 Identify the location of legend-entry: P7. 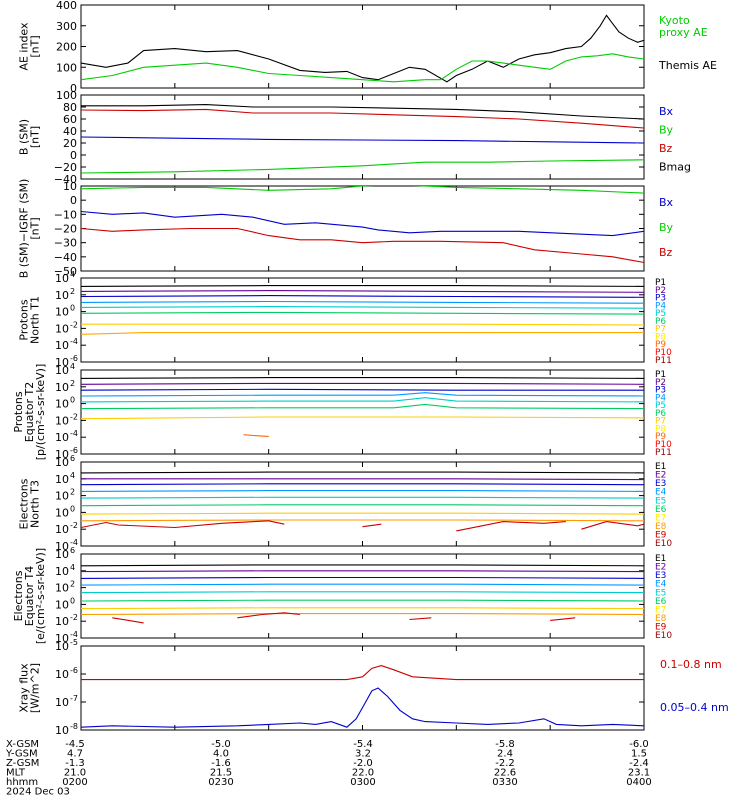
(660, 330).